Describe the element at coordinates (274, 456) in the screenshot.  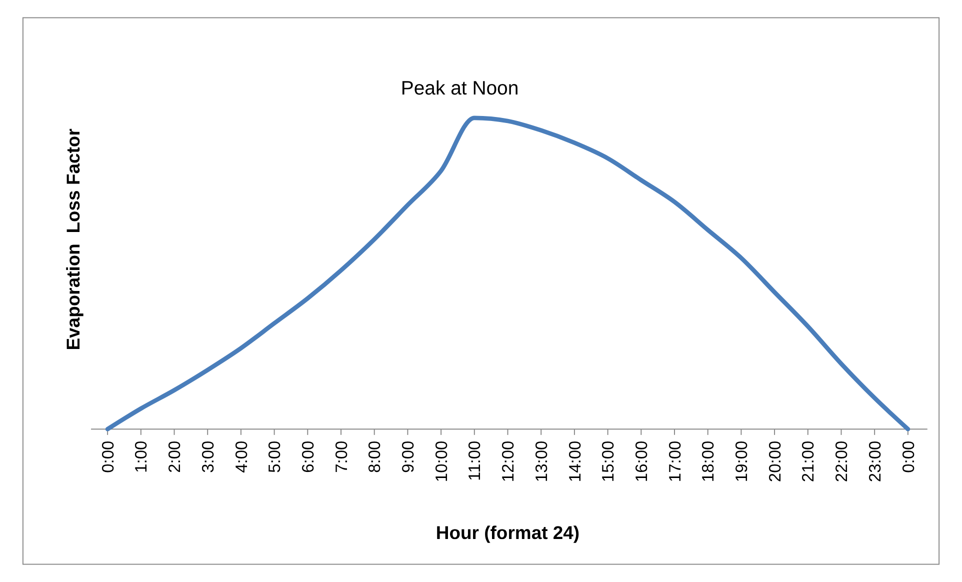
I see `x-tick-label: 5:00` at that location.